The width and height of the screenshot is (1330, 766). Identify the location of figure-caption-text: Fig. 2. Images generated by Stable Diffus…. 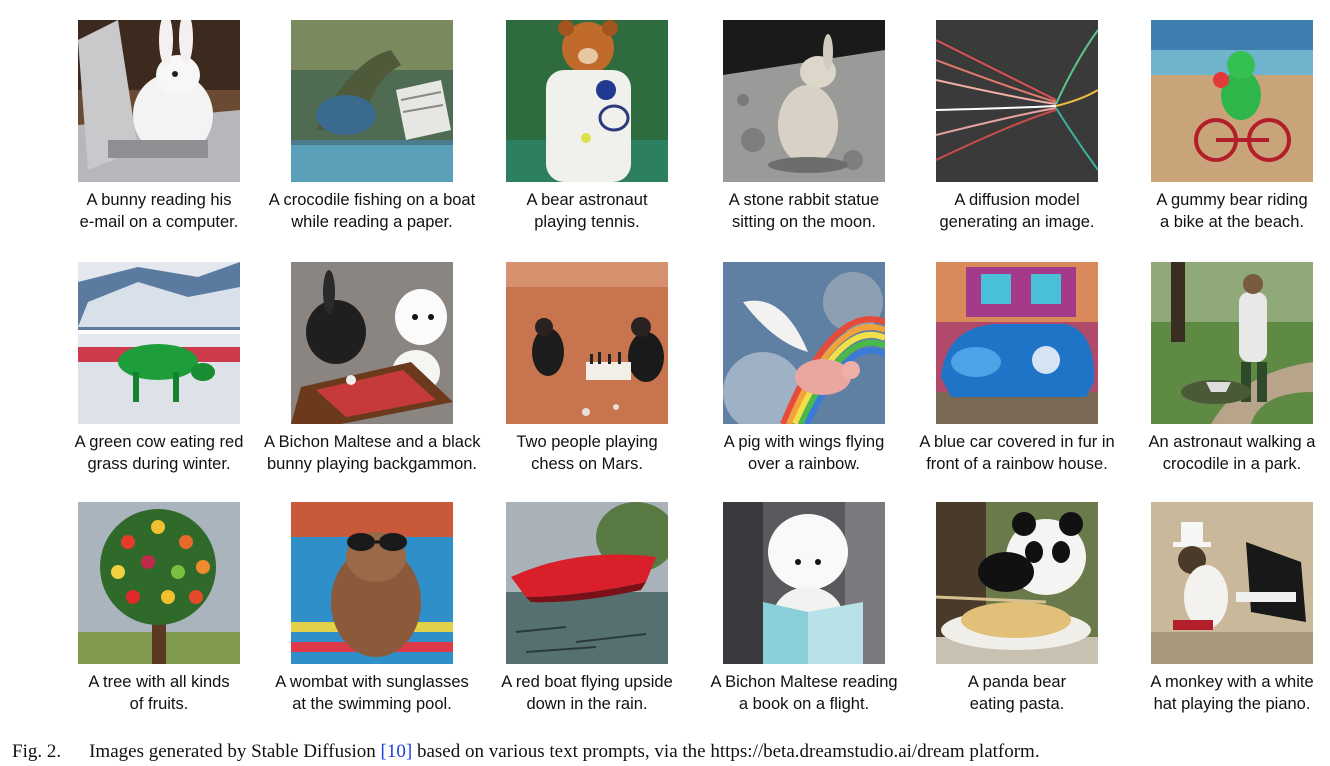
(526, 752).